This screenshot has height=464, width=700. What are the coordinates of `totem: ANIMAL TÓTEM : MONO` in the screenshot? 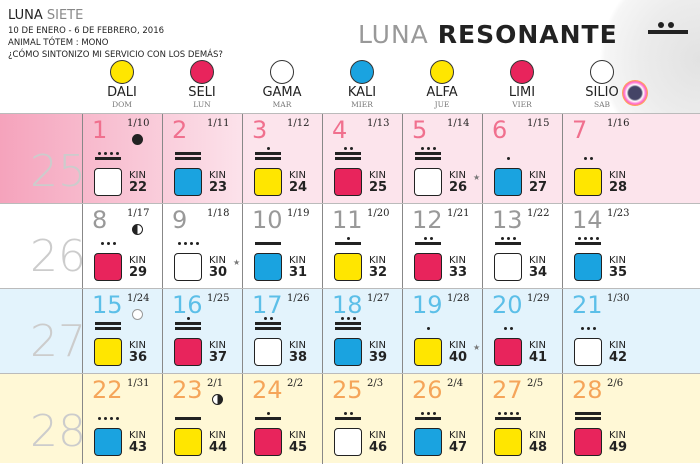 It's located at (58, 43).